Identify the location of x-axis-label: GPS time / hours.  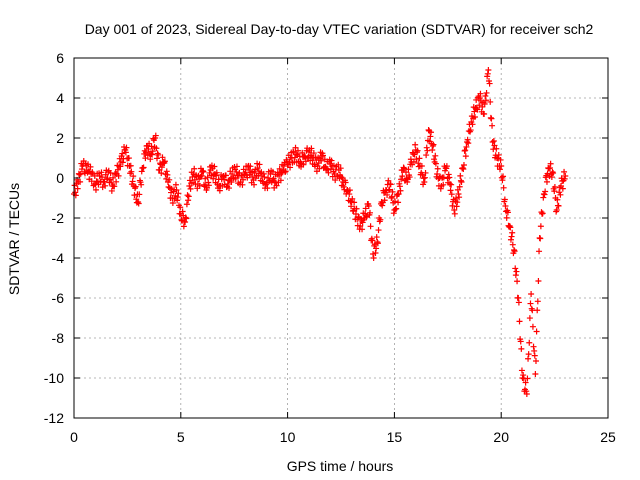
(340, 466).